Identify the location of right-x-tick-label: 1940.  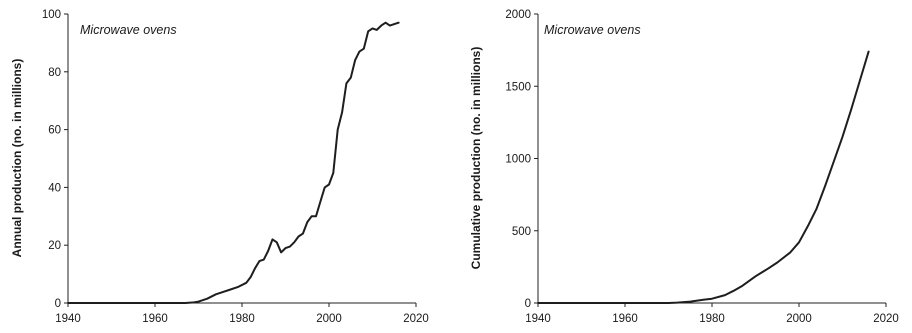
(538, 319).